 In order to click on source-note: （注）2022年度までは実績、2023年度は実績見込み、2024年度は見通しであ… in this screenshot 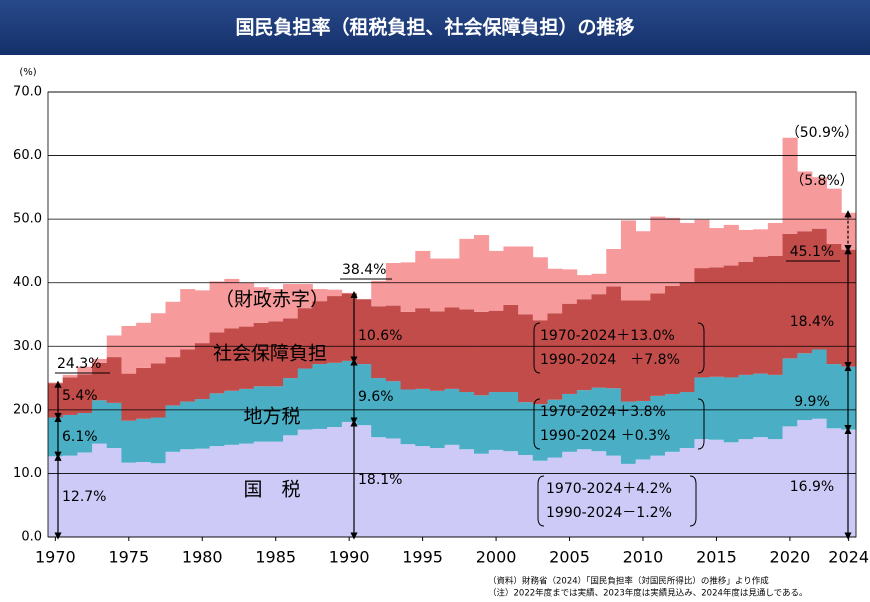, I will do `click(648, 593)`.